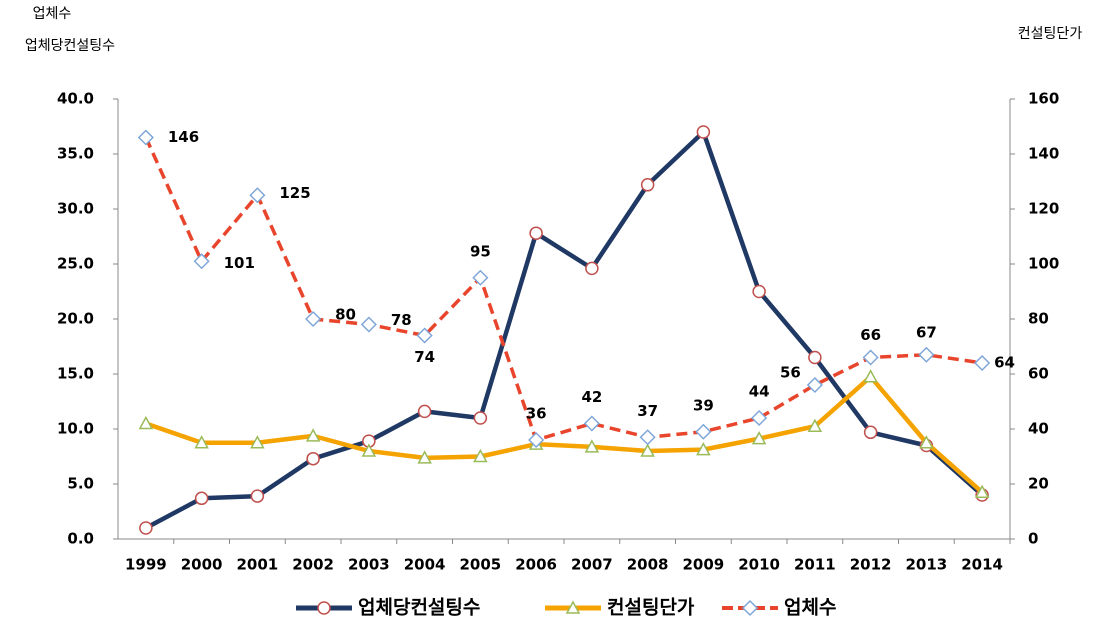 This screenshot has height=627, width=1099. I want to click on y2-tick-label: 40, so click(1038, 429).